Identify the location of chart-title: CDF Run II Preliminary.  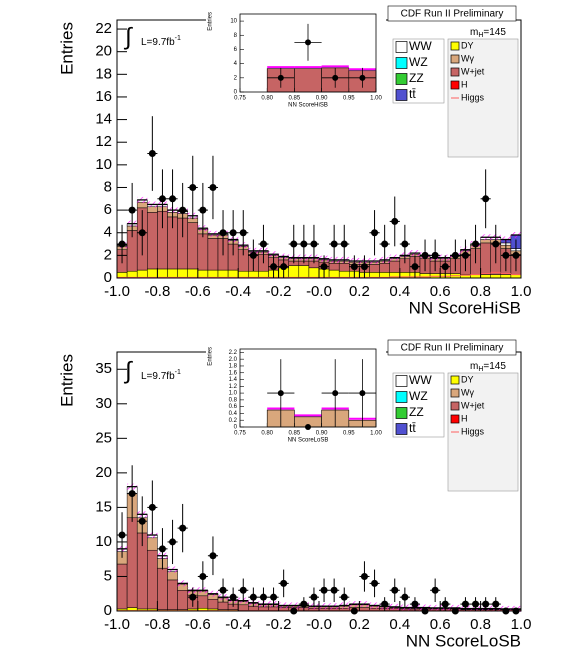
(452, 14).